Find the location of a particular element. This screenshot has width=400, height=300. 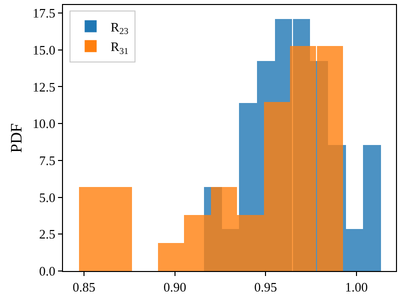

y-tick-label: 7.5 is located at coordinates (47, 160).